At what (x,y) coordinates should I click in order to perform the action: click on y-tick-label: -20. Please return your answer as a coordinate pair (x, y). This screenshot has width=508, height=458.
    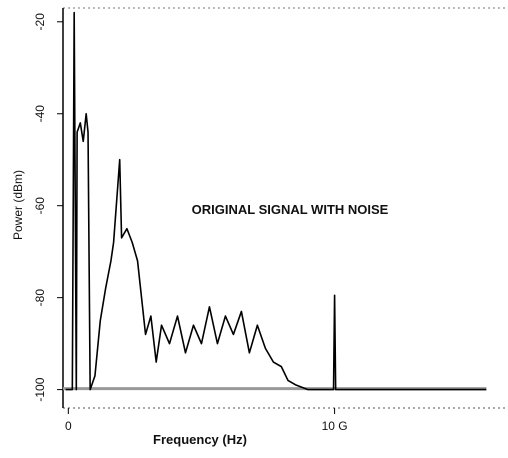
    Looking at the image, I should click on (40, 22).